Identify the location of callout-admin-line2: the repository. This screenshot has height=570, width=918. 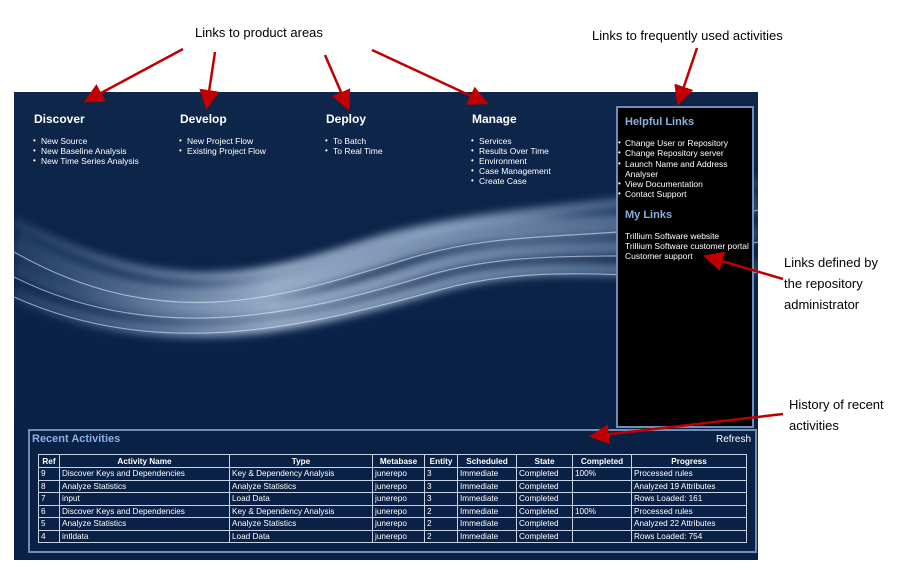
(823, 283).